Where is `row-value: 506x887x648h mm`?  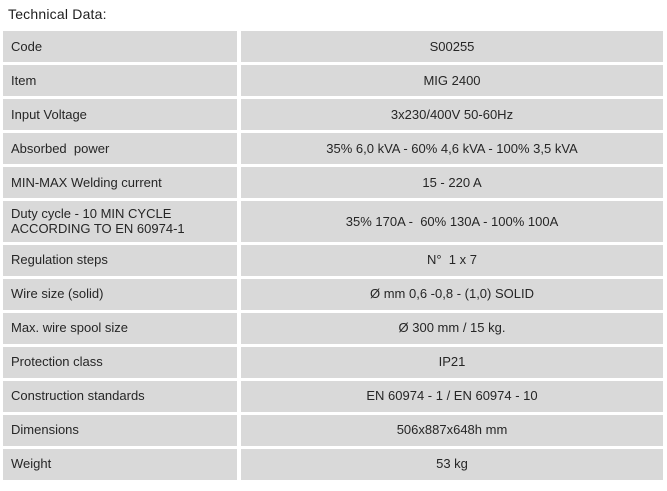
row-value: 506x887x648h mm is located at coordinates (452, 430).